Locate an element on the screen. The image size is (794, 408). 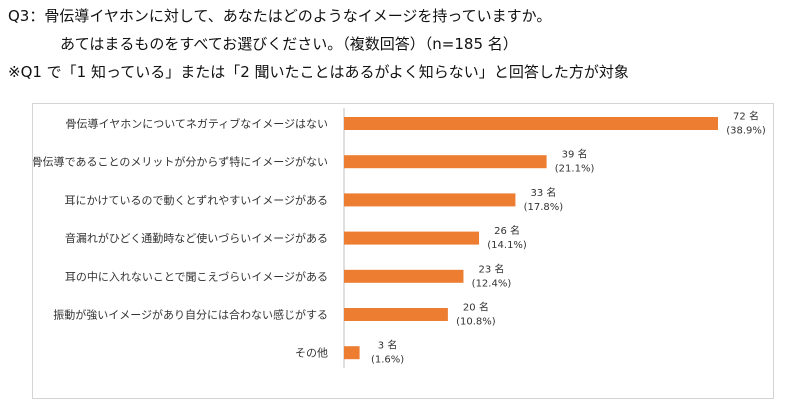
value-label: 3 名 is located at coordinates (388, 345).